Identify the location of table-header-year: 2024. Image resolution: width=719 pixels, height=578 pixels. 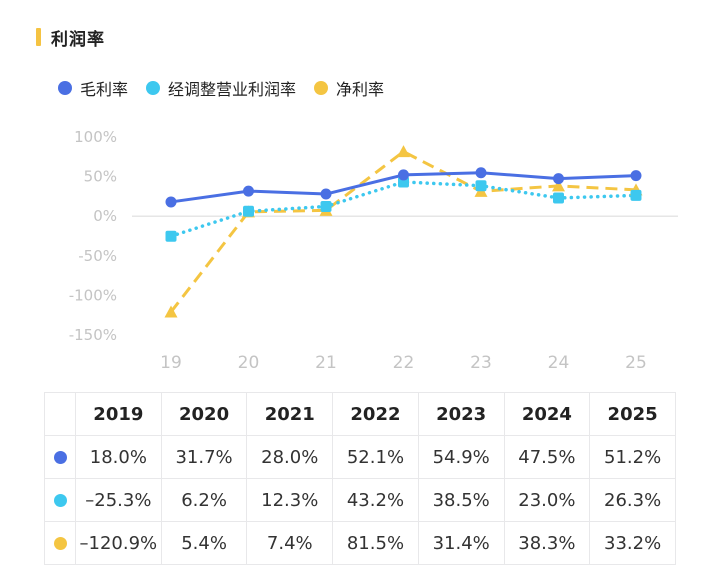
(547, 414).